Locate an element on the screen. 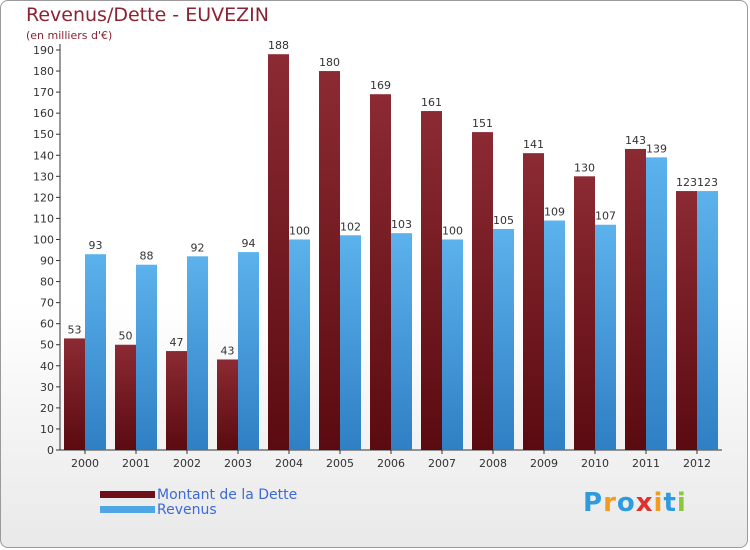 The height and width of the screenshot is (550, 750). chart-subtitle: (en milliers d'€) is located at coordinates (69, 35).